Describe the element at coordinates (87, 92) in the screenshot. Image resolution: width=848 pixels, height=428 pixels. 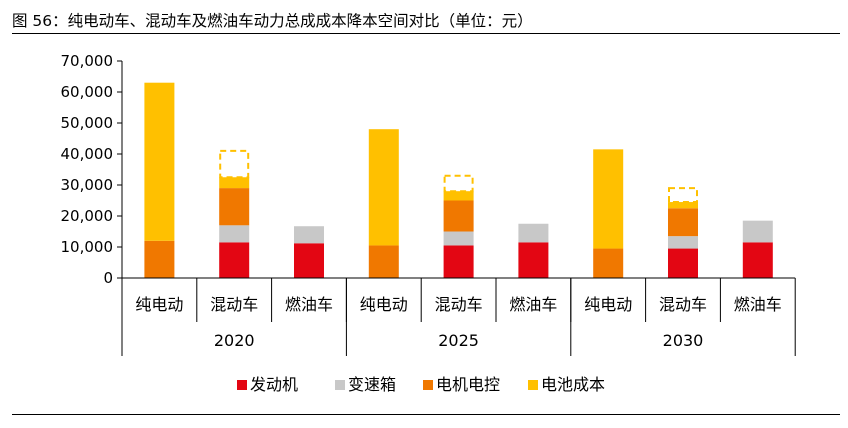
I see `y-tick-label: 60,000` at that location.